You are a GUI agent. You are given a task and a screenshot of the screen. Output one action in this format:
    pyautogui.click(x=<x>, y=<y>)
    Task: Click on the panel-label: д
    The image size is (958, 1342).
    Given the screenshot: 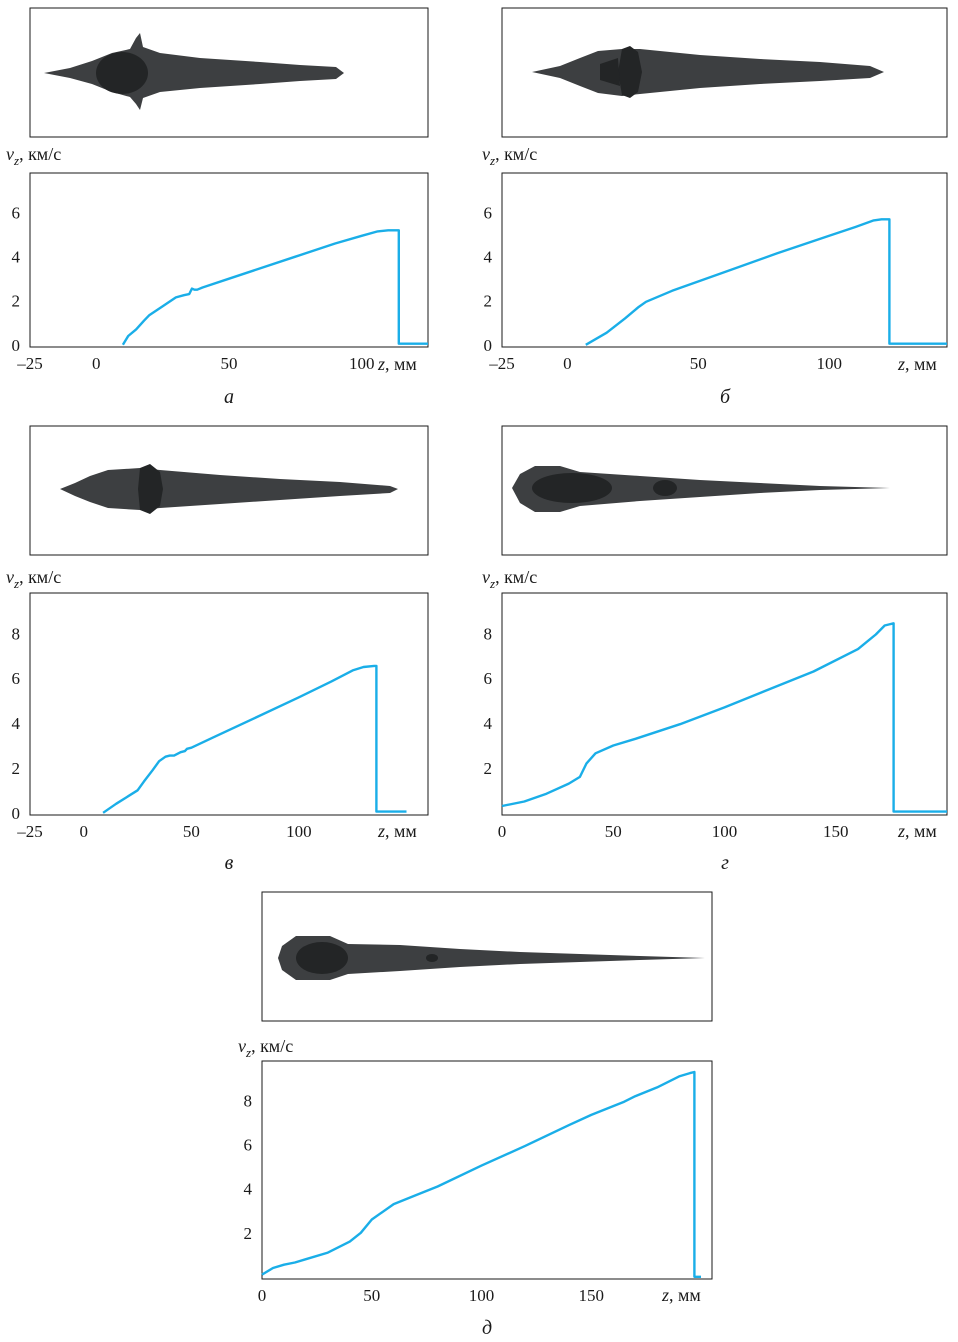 What is the action you would take?
    pyautogui.click(x=487, y=1328)
    